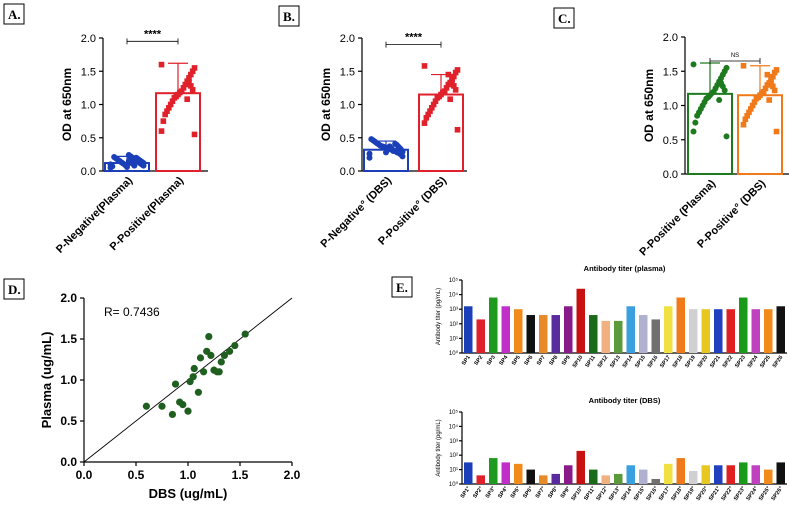 This screenshot has width=789, height=510. Describe the element at coordinates (625, 268) in the screenshot. I see `chart-title: Antibody titer (plasma)` at that location.